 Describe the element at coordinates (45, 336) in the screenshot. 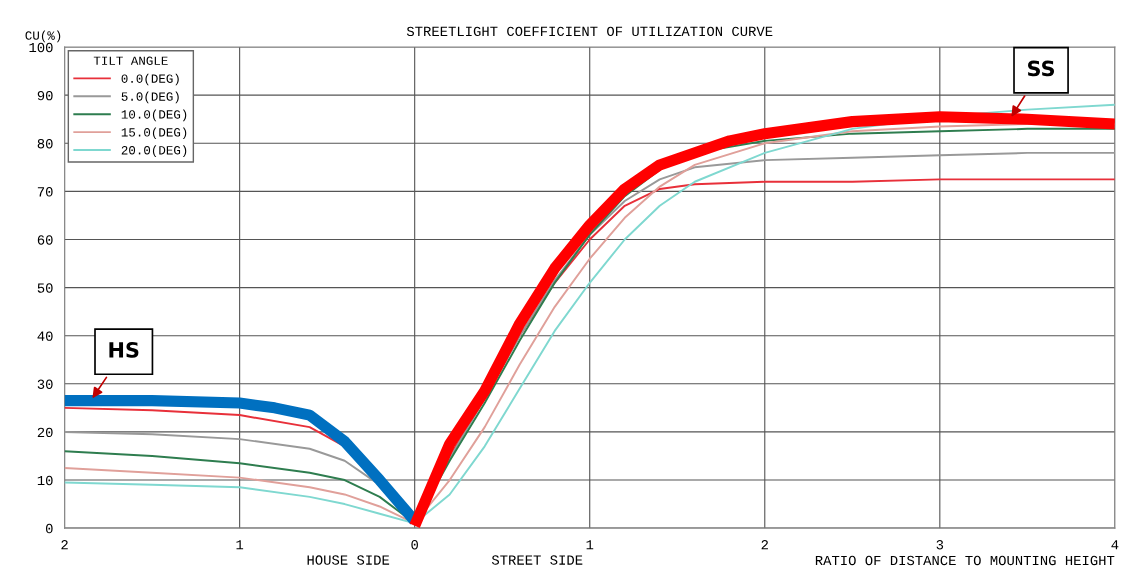

I see `y-tick-label: 40` at that location.